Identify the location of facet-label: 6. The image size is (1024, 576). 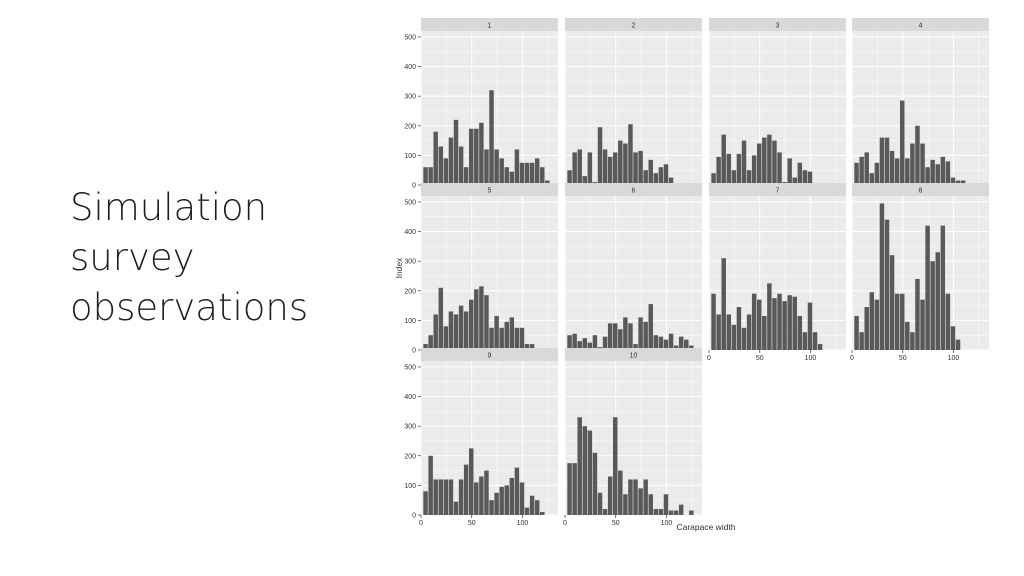
(634, 191).